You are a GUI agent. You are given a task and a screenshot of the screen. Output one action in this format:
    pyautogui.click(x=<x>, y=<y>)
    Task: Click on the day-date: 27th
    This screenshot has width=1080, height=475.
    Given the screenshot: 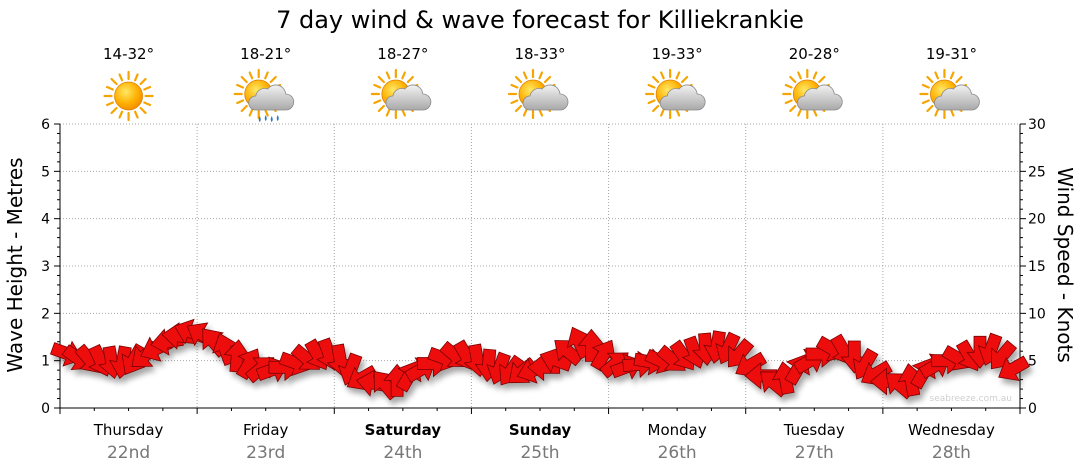 What is the action you would take?
    pyautogui.click(x=814, y=453)
    